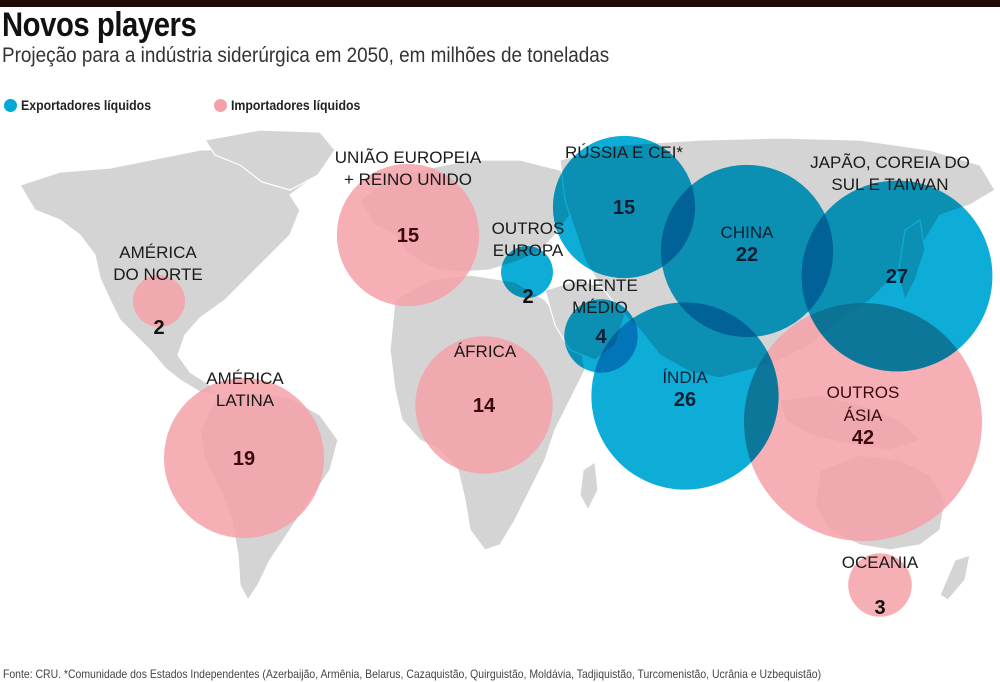 This screenshot has height=682, width=1000. Describe the element at coordinates (245, 378) in the screenshot. I see `region-label-america-latina: AMÉRICA` at that location.